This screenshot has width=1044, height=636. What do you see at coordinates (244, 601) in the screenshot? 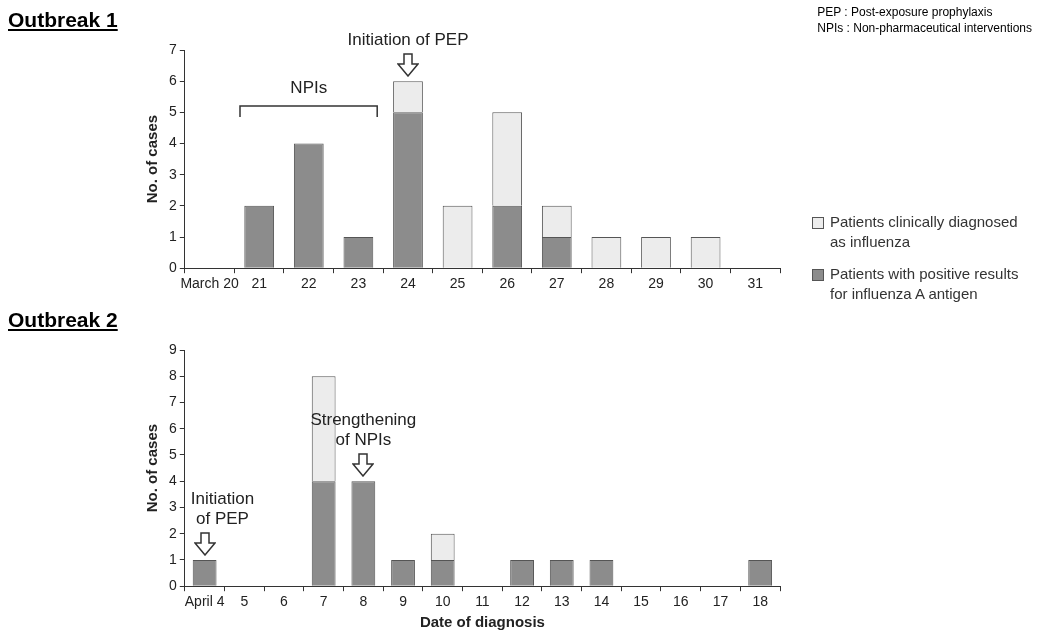
I see `x-tick-label: 5` at bounding box center [244, 601].